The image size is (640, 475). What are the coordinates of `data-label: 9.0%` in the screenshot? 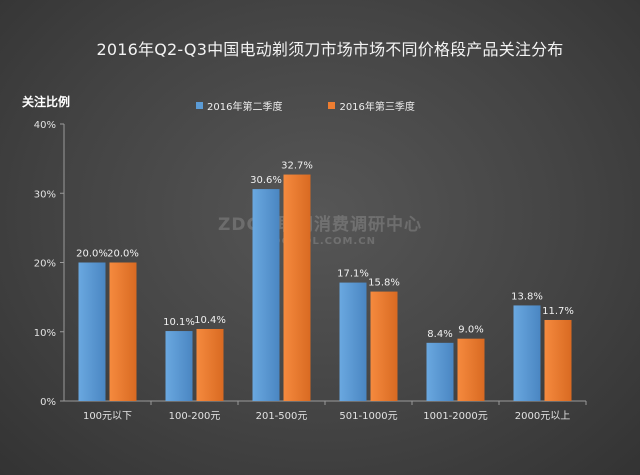 It's located at (470, 330).